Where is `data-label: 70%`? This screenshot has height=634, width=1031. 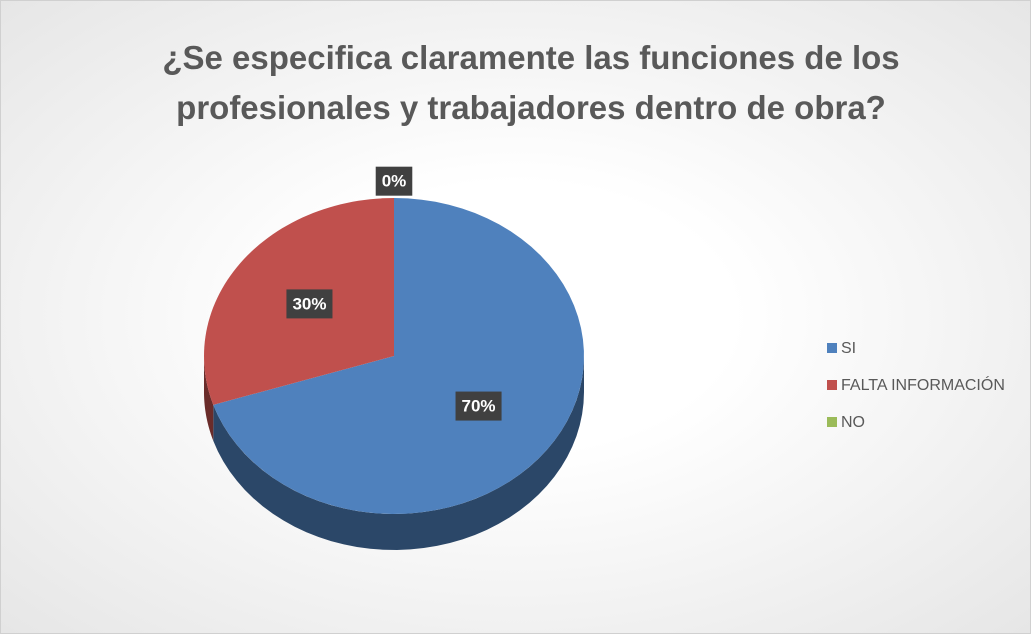 data-label: 70% is located at coordinates (479, 406).